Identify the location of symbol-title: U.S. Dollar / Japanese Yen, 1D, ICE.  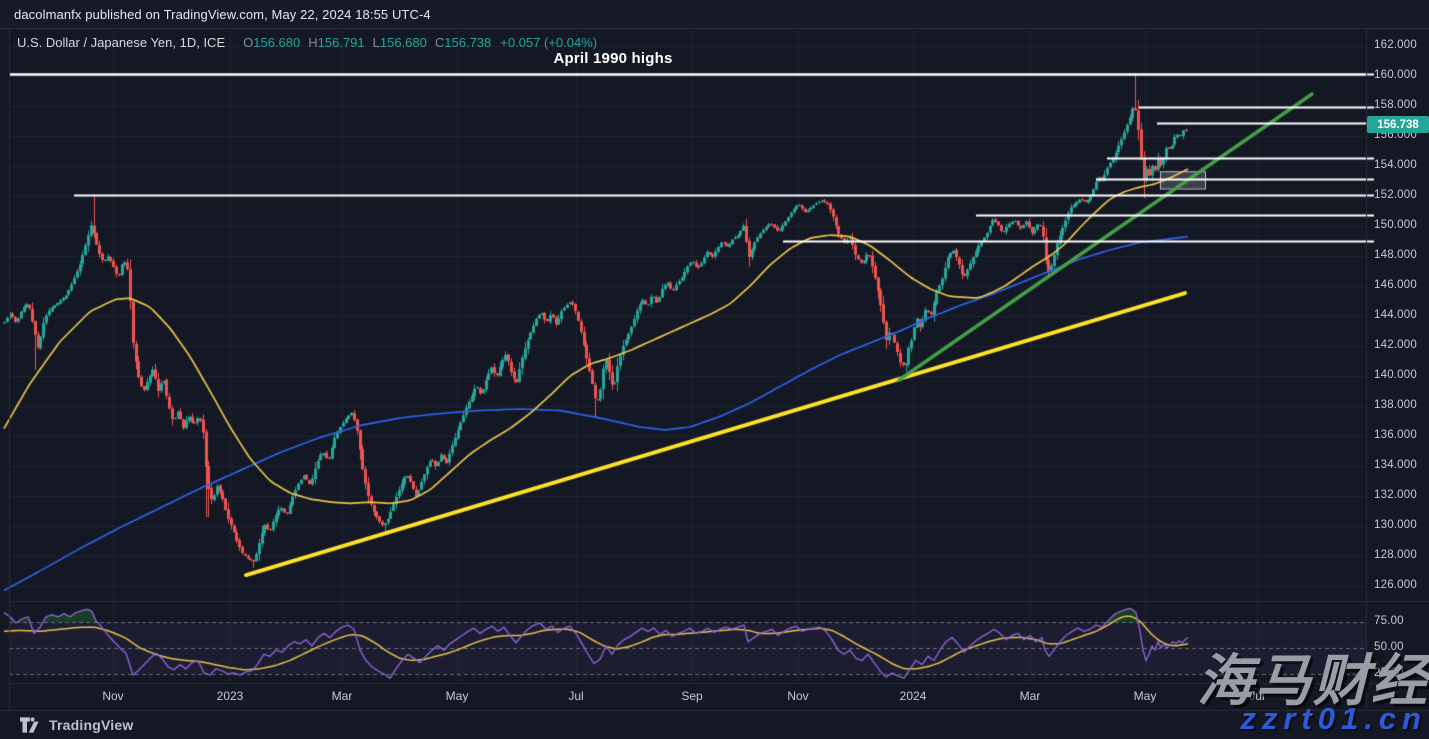
(121, 42).